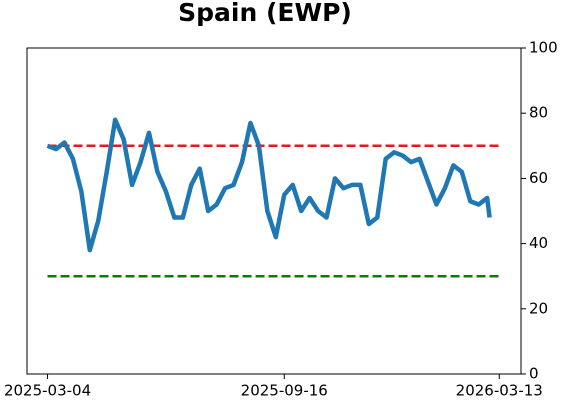 This screenshot has width=562, height=402. Describe the element at coordinates (538, 178) in the screenshot. I see `y-tick-label: 60` at that location.